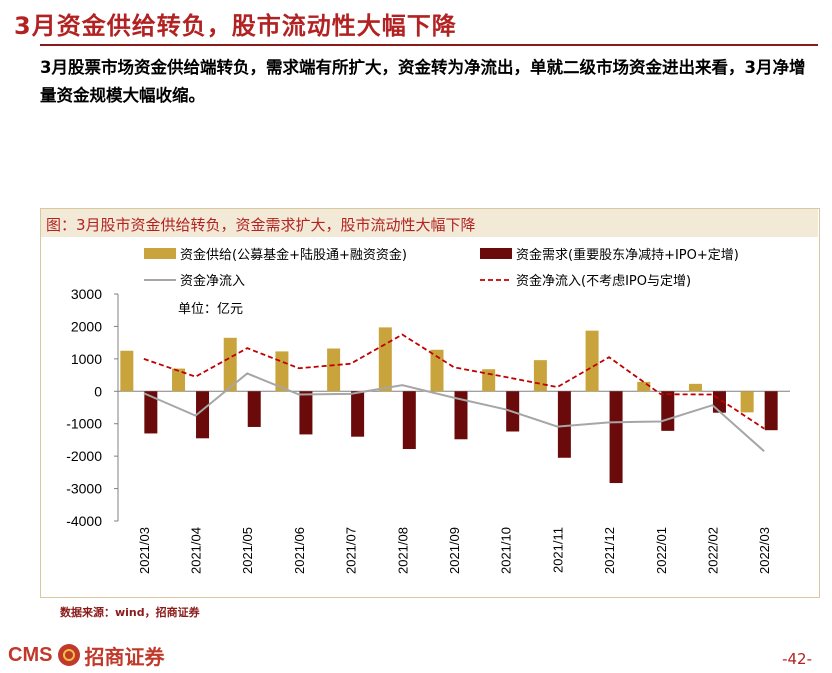 The width and height of the screenshot is (832, 673). What do you see at coordinates (130, 612) in the screenshot?
I see `data-source: 数据来源：wind，招商证券` at bounding box center [130, 612].